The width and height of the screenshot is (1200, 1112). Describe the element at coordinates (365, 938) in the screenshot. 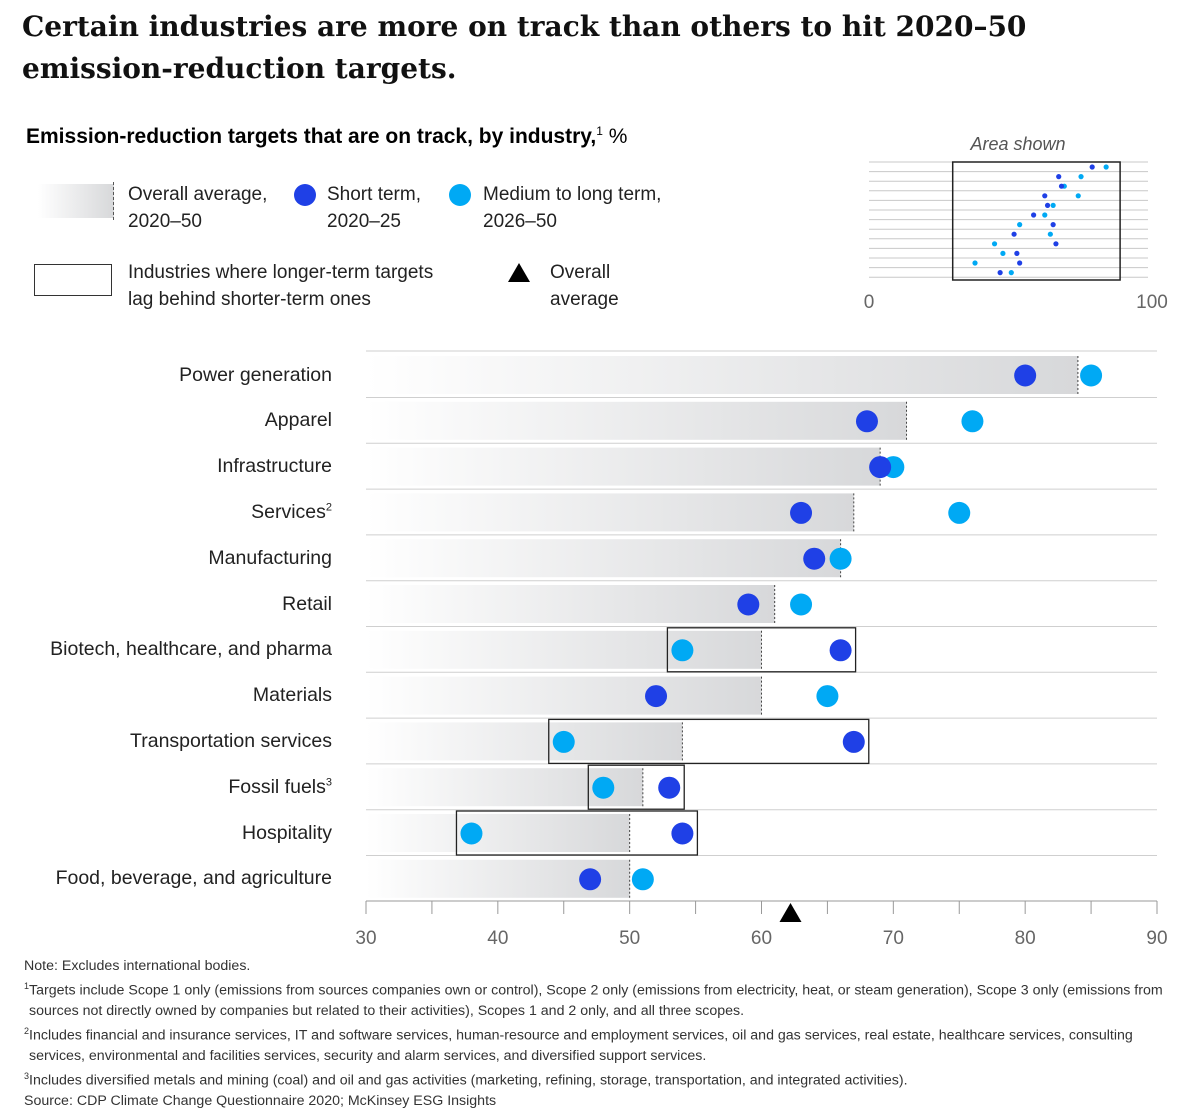

I see `x-tick-label: 30` at that location.